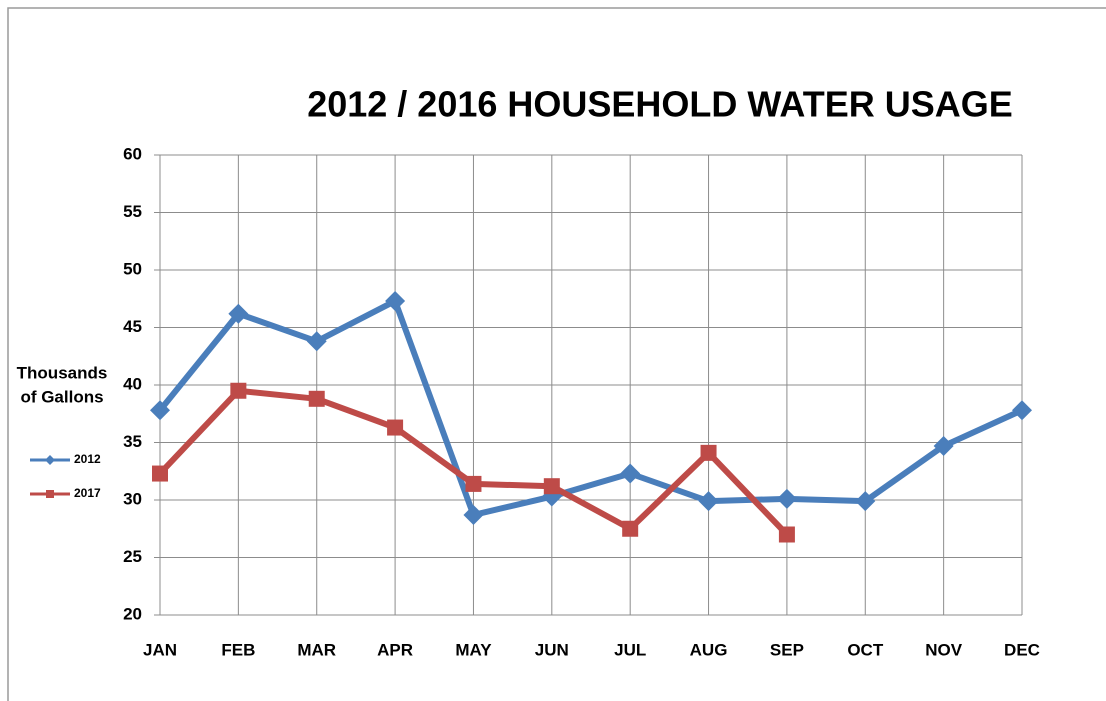 Image resolution: width=1106 pixels, height=701 pixels. What do you see at coordinates (552, 649) in the screenshot?
I see `x-tick-label: JUN` at bounding box center [552, 649].